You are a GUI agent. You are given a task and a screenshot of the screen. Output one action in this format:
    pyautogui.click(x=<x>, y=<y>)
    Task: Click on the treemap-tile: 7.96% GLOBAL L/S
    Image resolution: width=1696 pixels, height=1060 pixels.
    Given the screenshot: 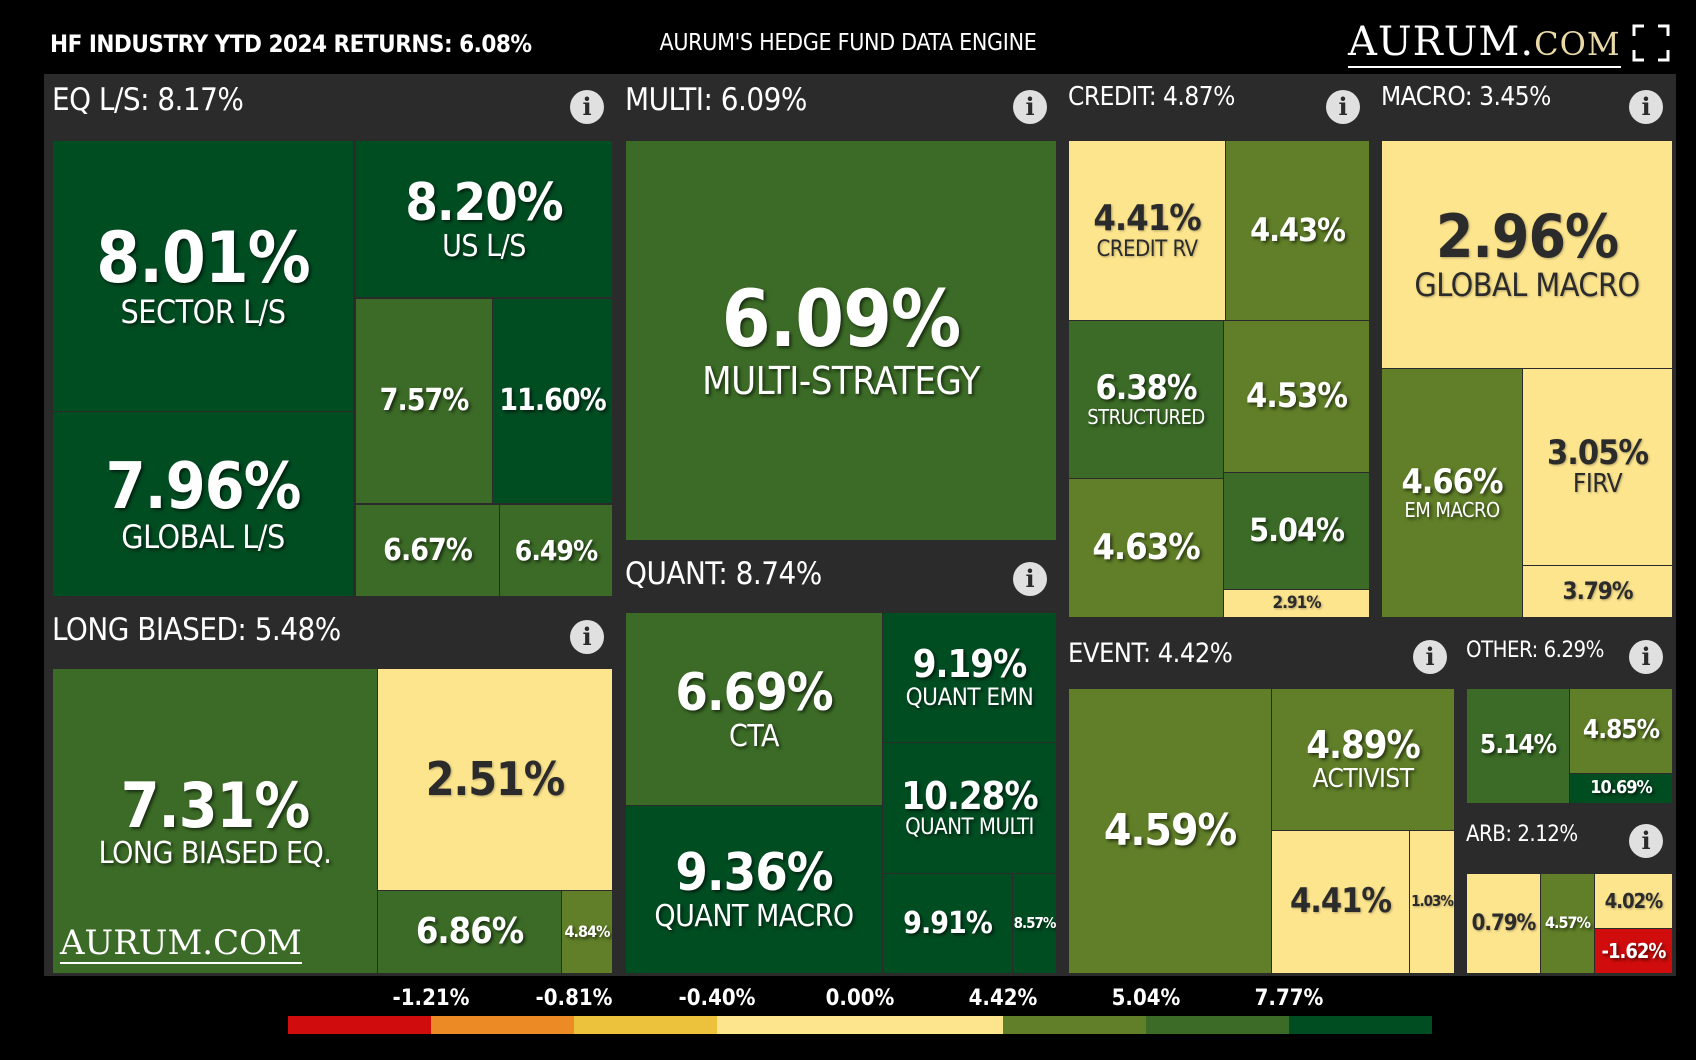 What is the action you would take?
    pyautogui.click(x=203, y=504)
    